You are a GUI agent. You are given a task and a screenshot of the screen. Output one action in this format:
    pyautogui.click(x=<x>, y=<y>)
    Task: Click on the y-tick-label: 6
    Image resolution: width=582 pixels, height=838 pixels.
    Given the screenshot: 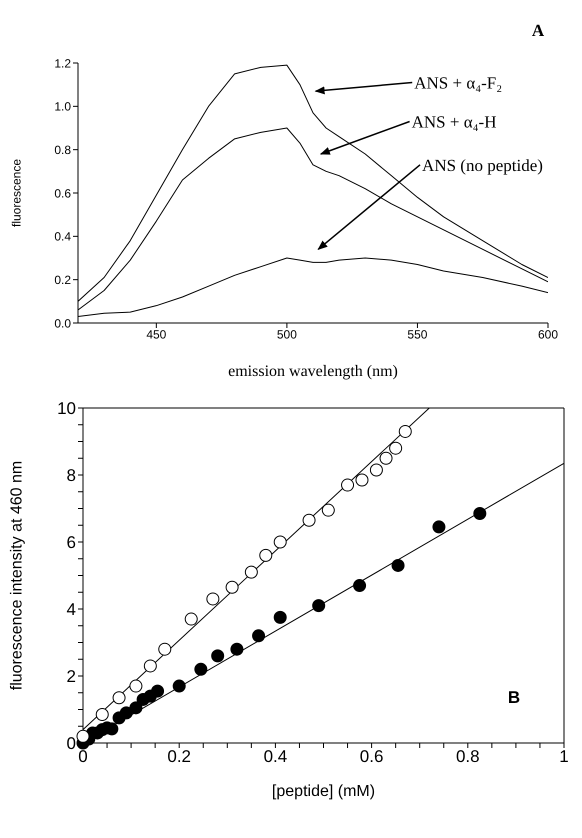 What is the action you would take?
    pyautogui.click(x=71, y=542)
    